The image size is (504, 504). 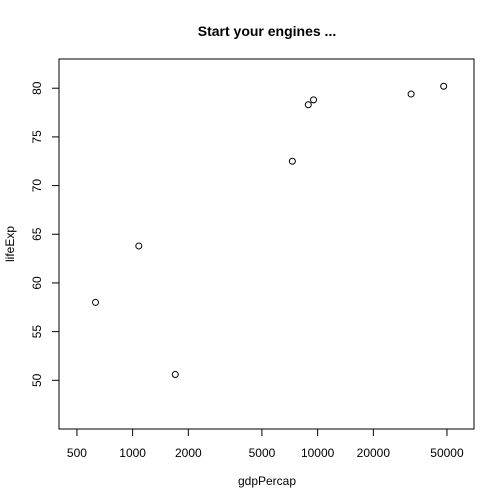 I want to click on x-tick-label: 500, so click(x=77, y=453).